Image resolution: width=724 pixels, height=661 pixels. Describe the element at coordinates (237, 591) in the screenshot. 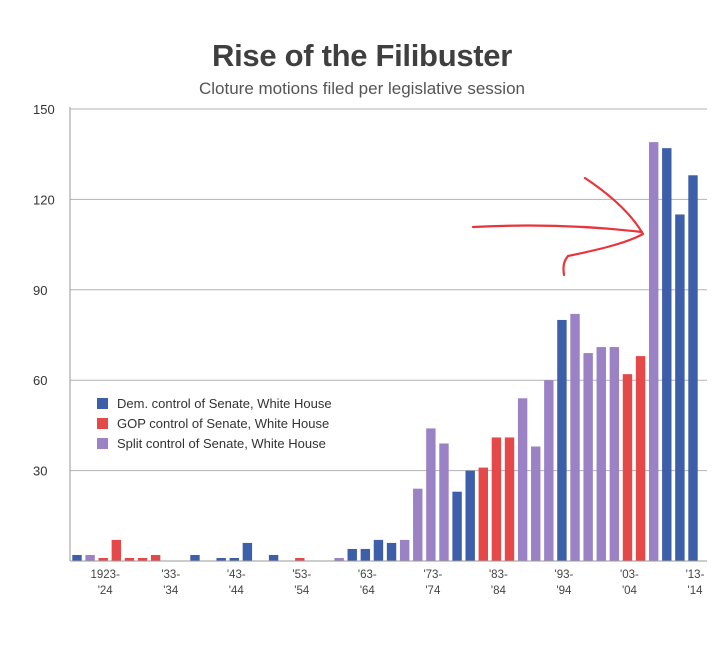

I see `x-tick-label-2-bottom: '44` at that location.